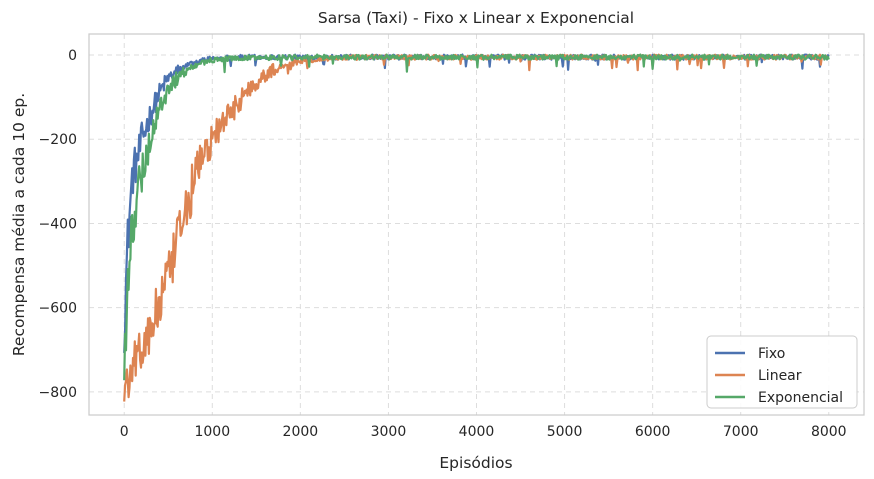  What do you see at coordinates (72, 56) in the screenshot?
I see `y-tick-label: 0` at bounding box center [72, 56].